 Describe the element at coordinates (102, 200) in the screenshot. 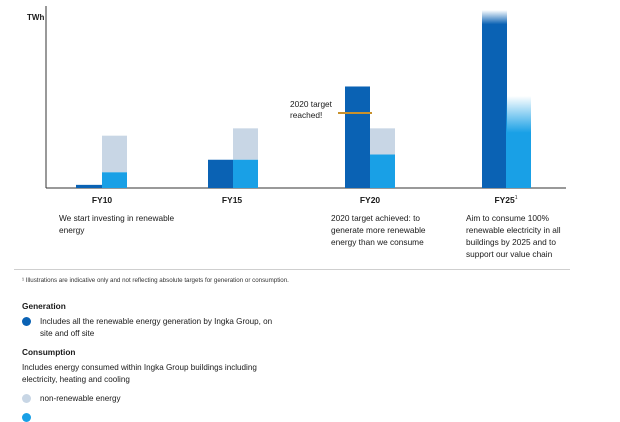

I see `category-label: FY10` at that location.